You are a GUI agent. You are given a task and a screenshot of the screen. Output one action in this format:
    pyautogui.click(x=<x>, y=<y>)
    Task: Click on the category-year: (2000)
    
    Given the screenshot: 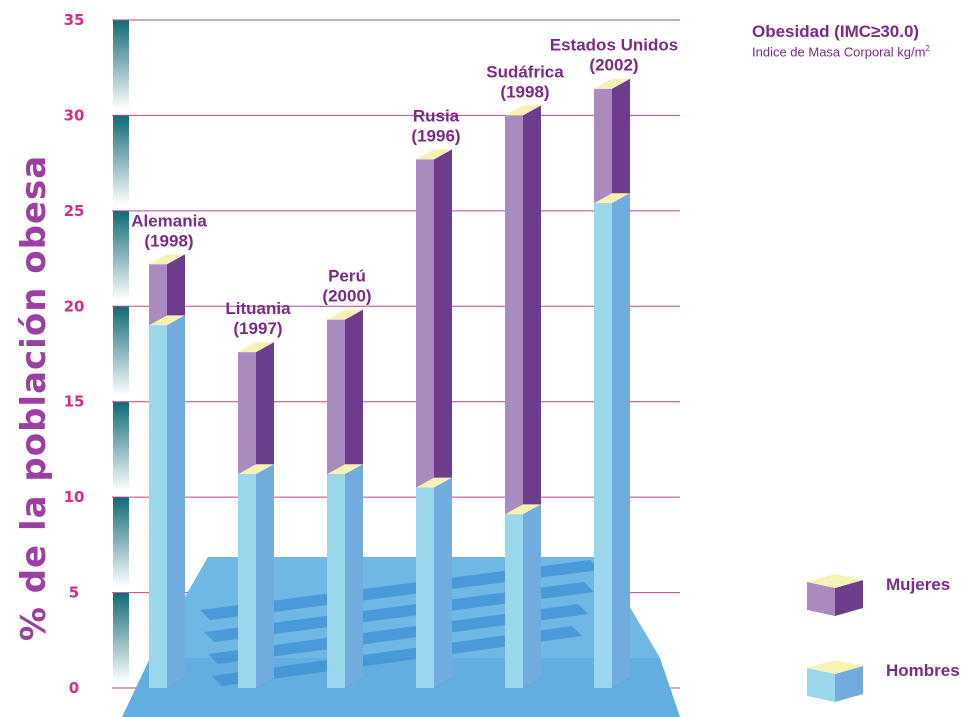 What is the action you would take?
    pyautogui.click(x=346, y=296)
    